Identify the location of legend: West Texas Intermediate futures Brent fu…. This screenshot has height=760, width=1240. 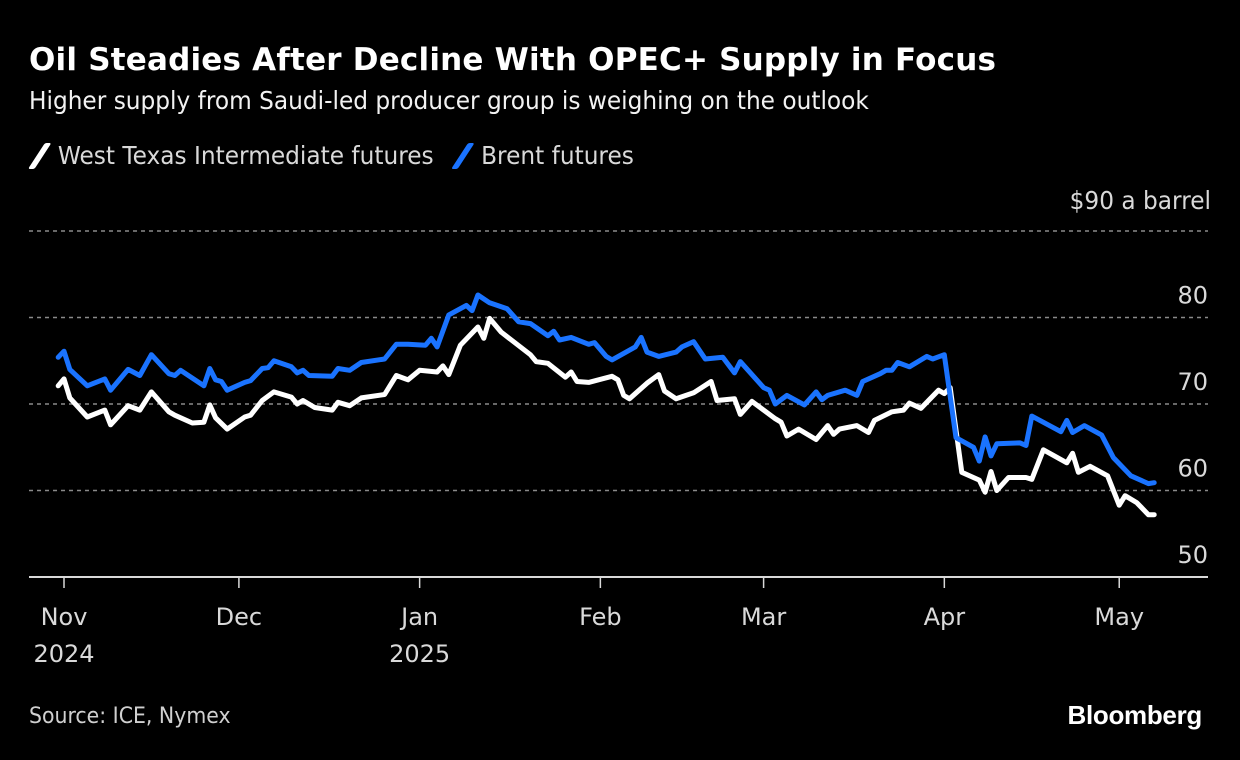
(340, 155).